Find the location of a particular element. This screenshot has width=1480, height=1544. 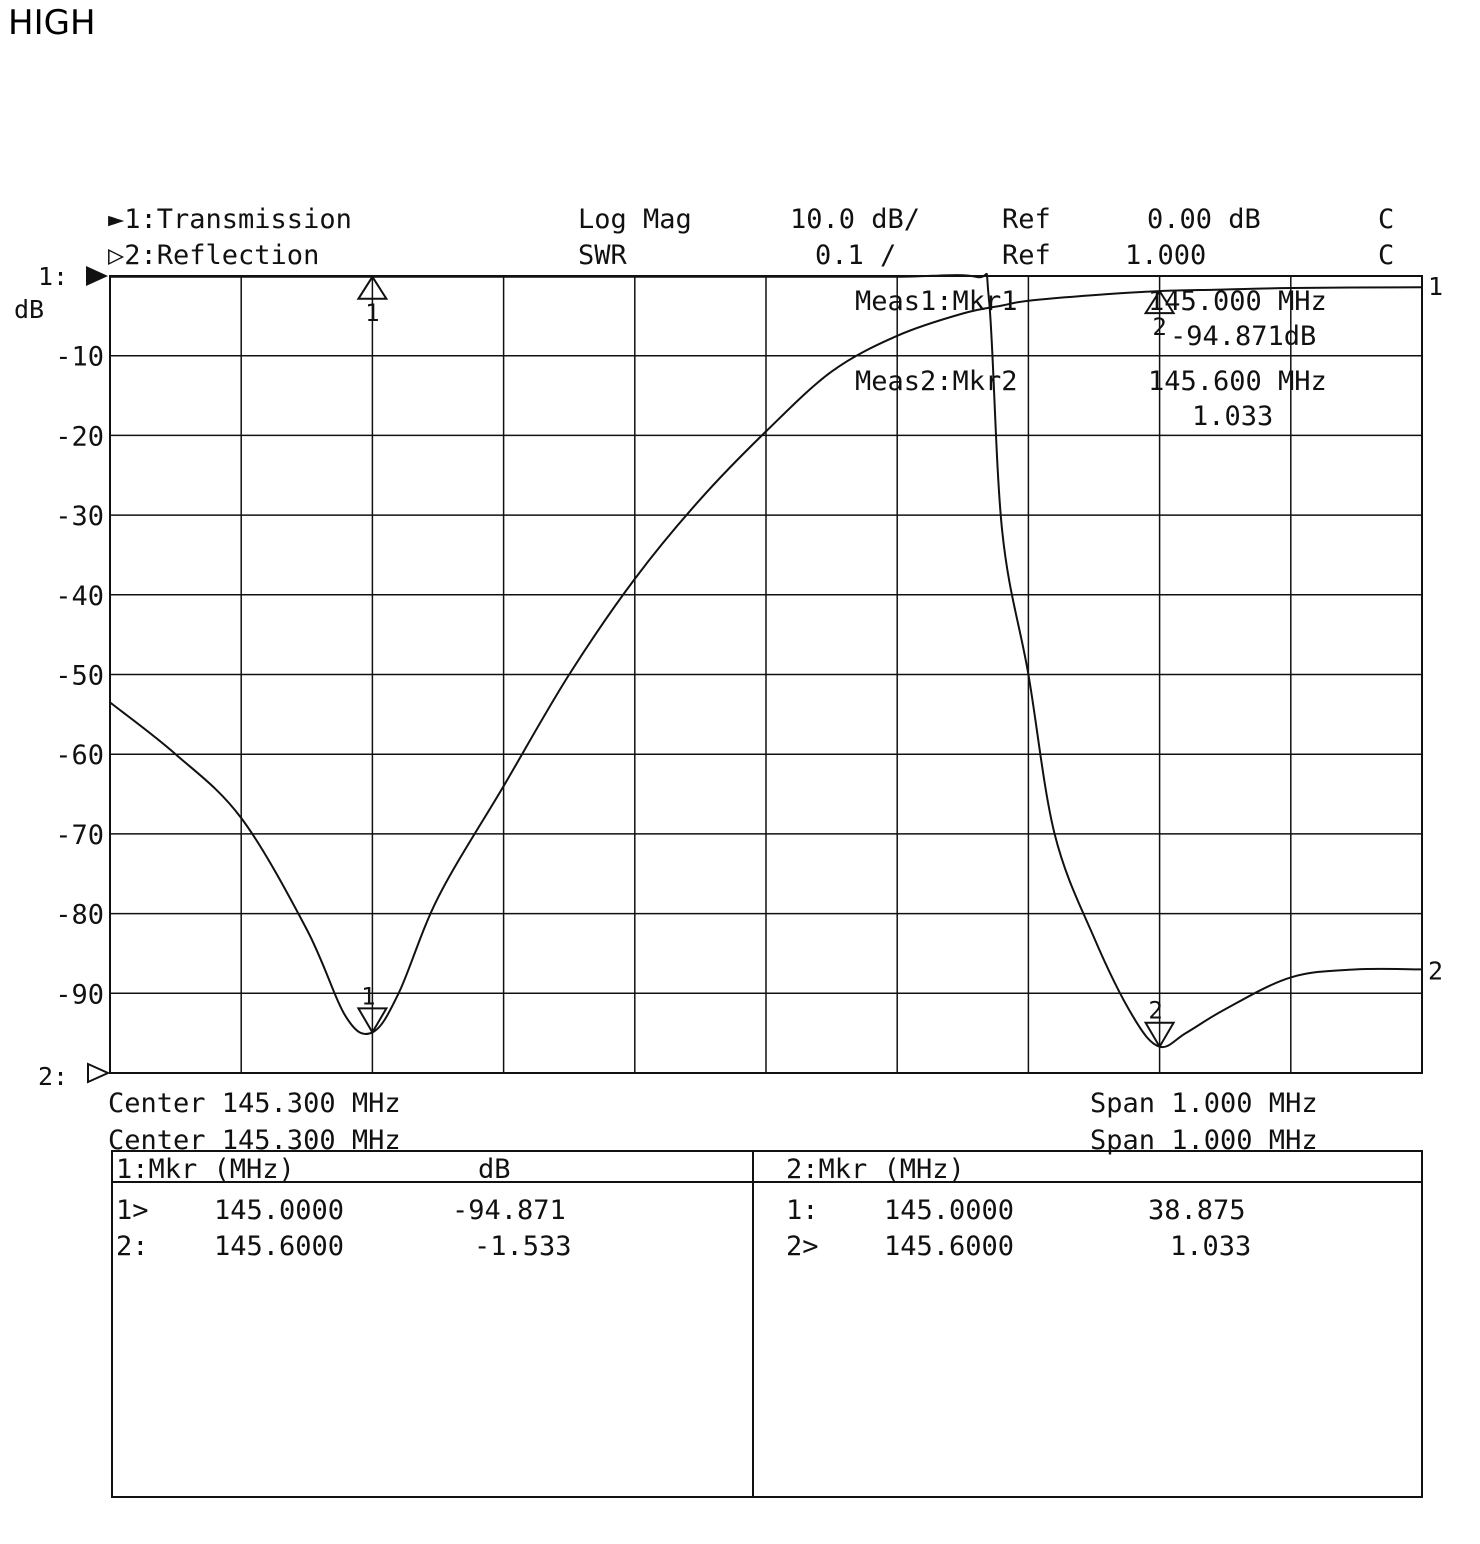

ref-marker-ch1-arrow is located at coordinates (97, 276).